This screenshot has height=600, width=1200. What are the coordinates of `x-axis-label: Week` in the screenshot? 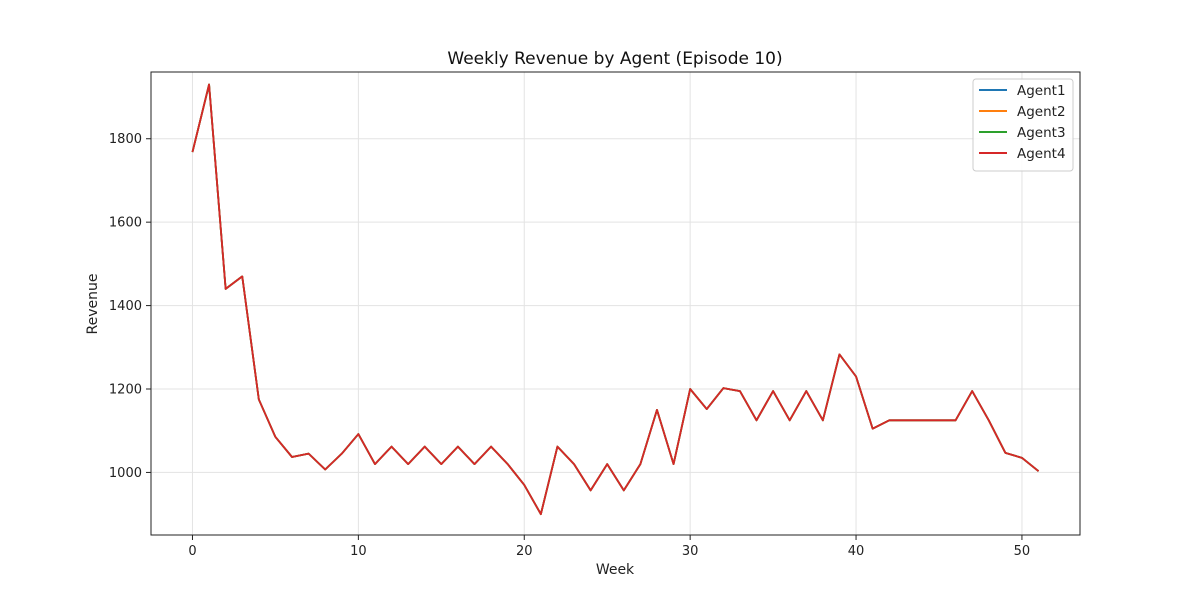 It's located at (615, 570).